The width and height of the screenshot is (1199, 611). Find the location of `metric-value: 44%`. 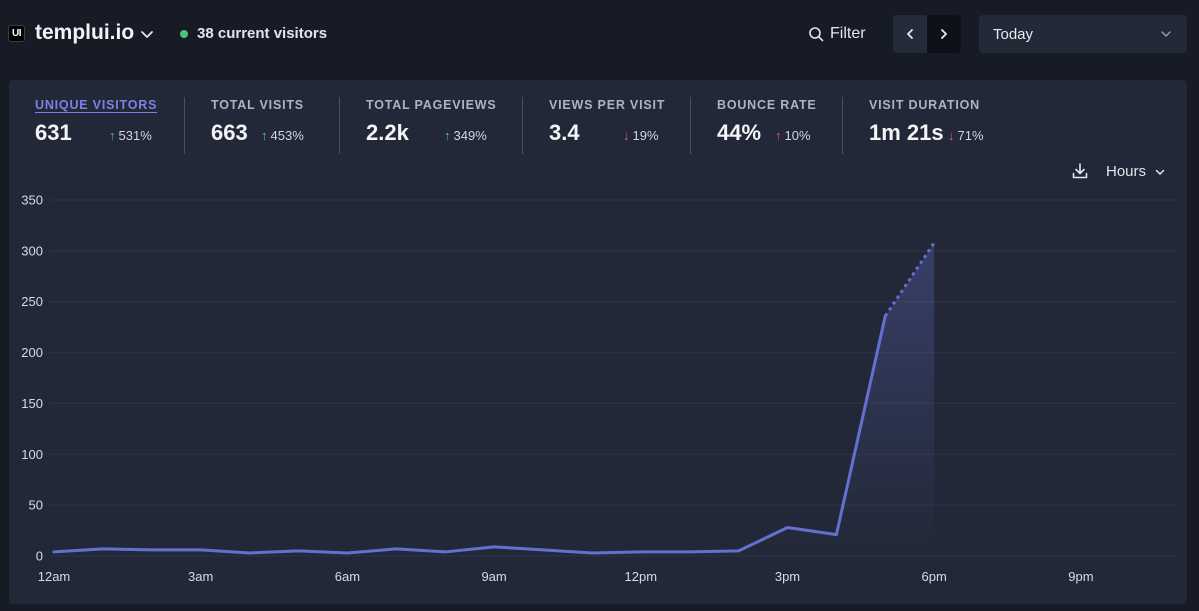

metric-value: 44% is located at coordinates (739, 132).